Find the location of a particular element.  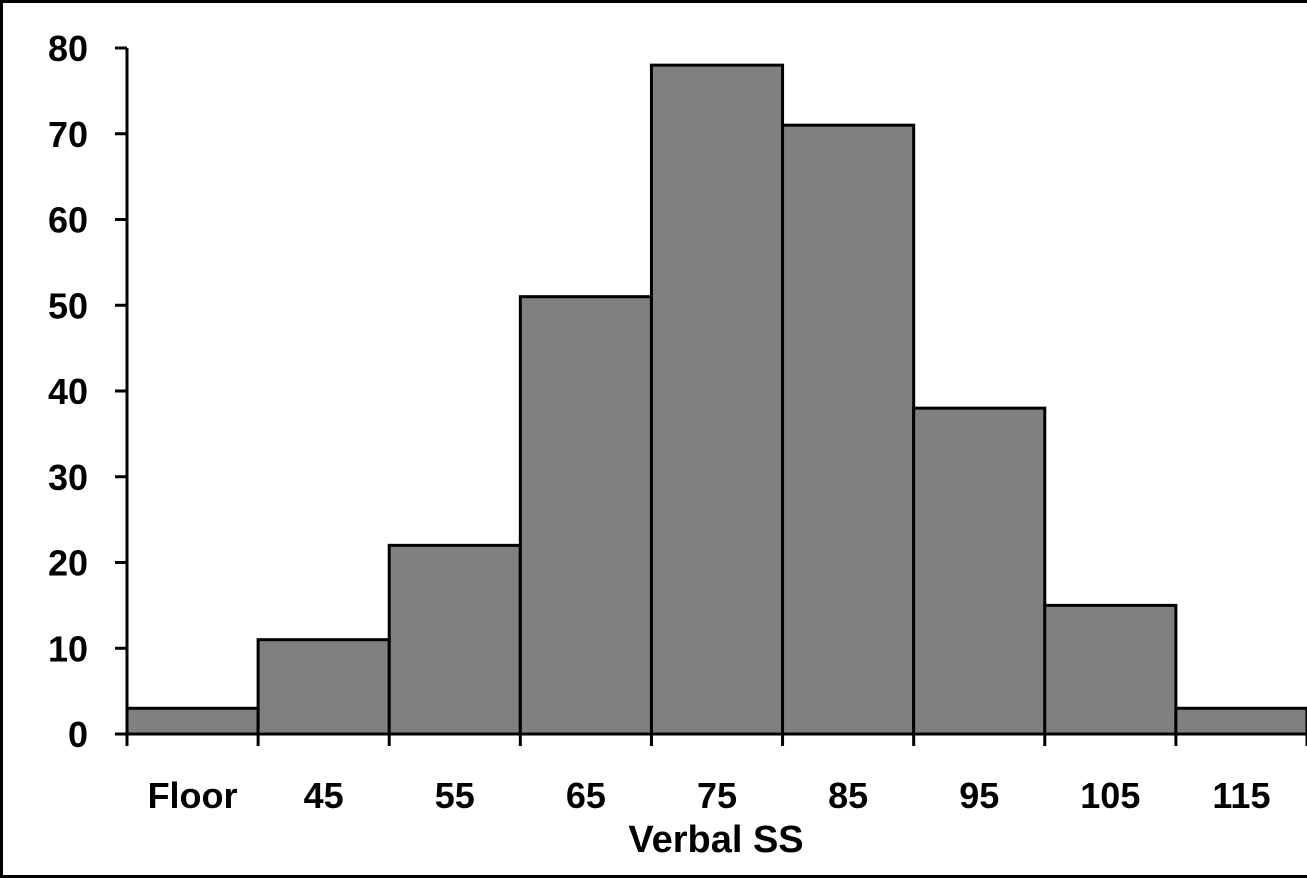

x-ticks-group: Floor 45 55 65 75 85 95 105 115 is located at coordinates (716, 775).